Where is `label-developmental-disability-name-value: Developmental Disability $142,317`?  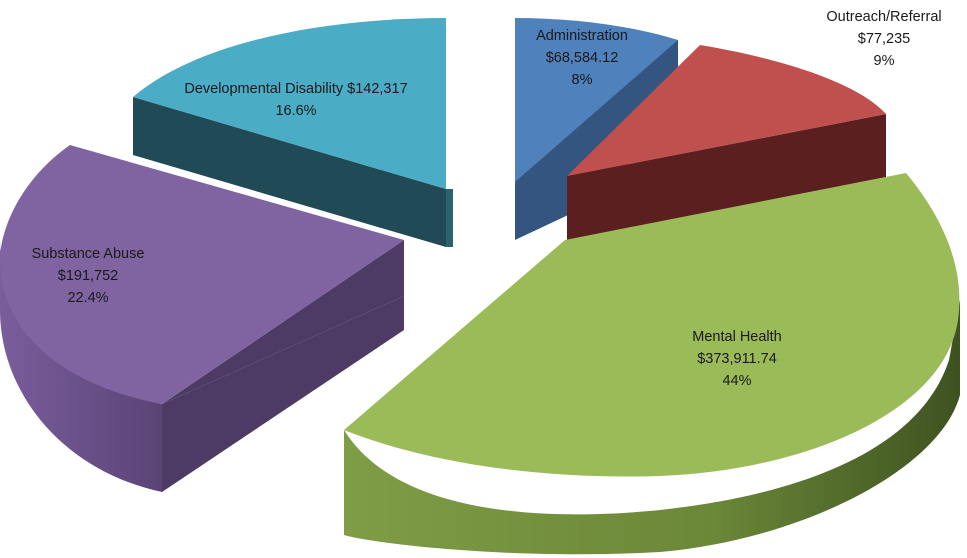 label-developmental-disability-name-value: Developmental Disability $142,317 is located at coordinates (295, 89).